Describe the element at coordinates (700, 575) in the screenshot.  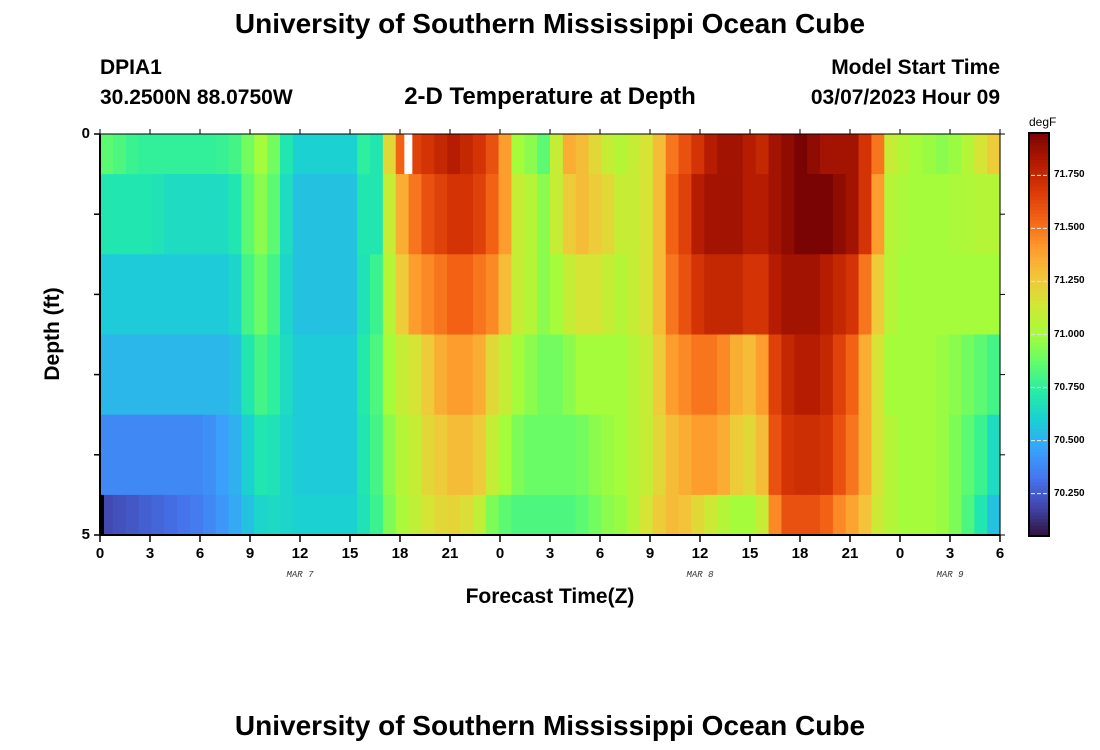
I see `date-label: MAR 8` at that location.